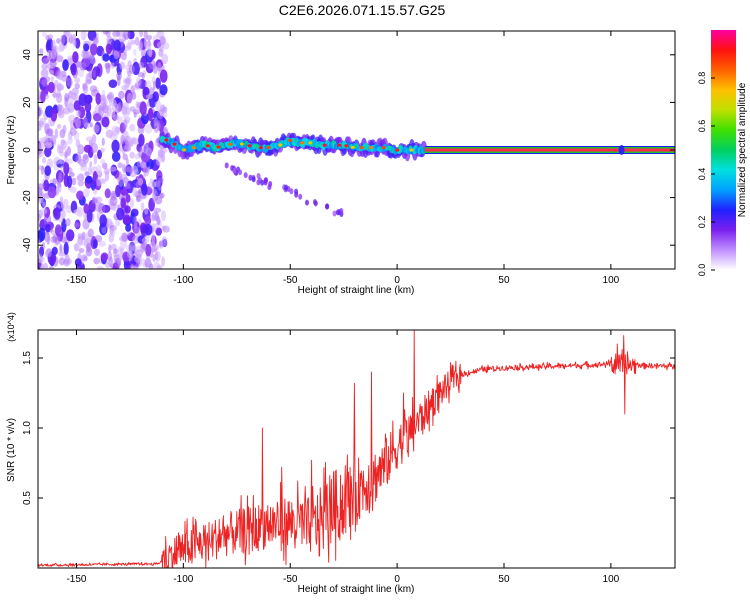 This screenshot has width=750, height=600. I want to click on x-tick-label: -100, so click(183, 280).